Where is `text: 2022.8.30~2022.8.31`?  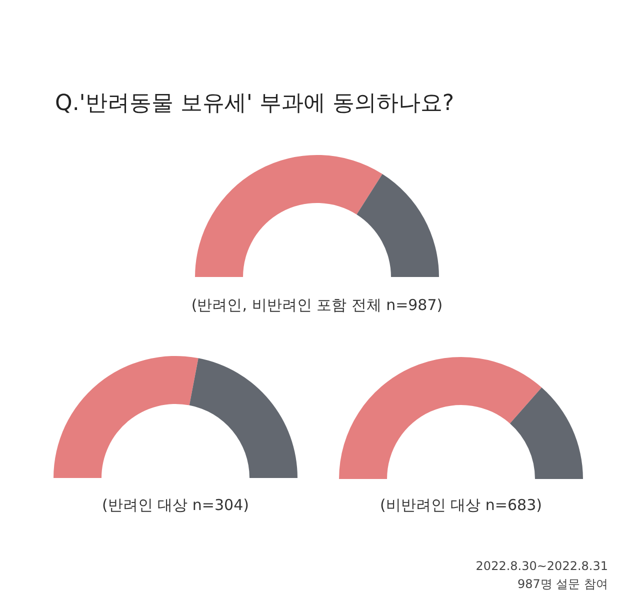
text: 2022.8.30~2022.8.31 is located at coordinates (542, 566).